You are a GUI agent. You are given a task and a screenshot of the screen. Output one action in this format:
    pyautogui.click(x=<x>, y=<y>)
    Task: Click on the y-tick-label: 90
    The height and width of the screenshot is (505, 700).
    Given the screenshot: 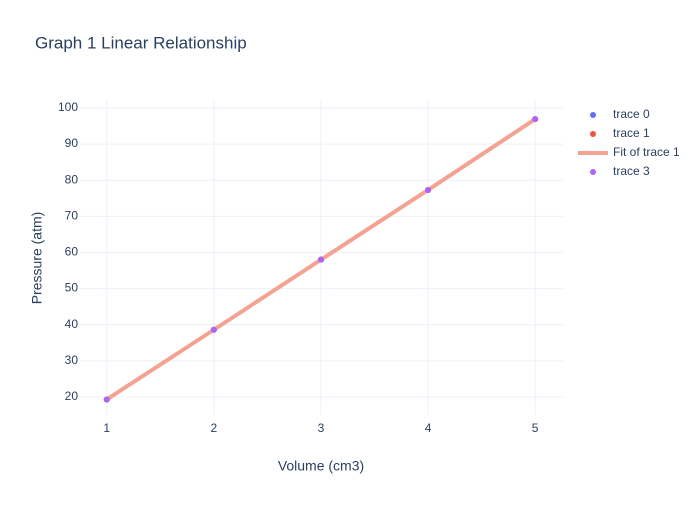 What is the action you would take?
    pyautogui.click(x=72, y=143)
    